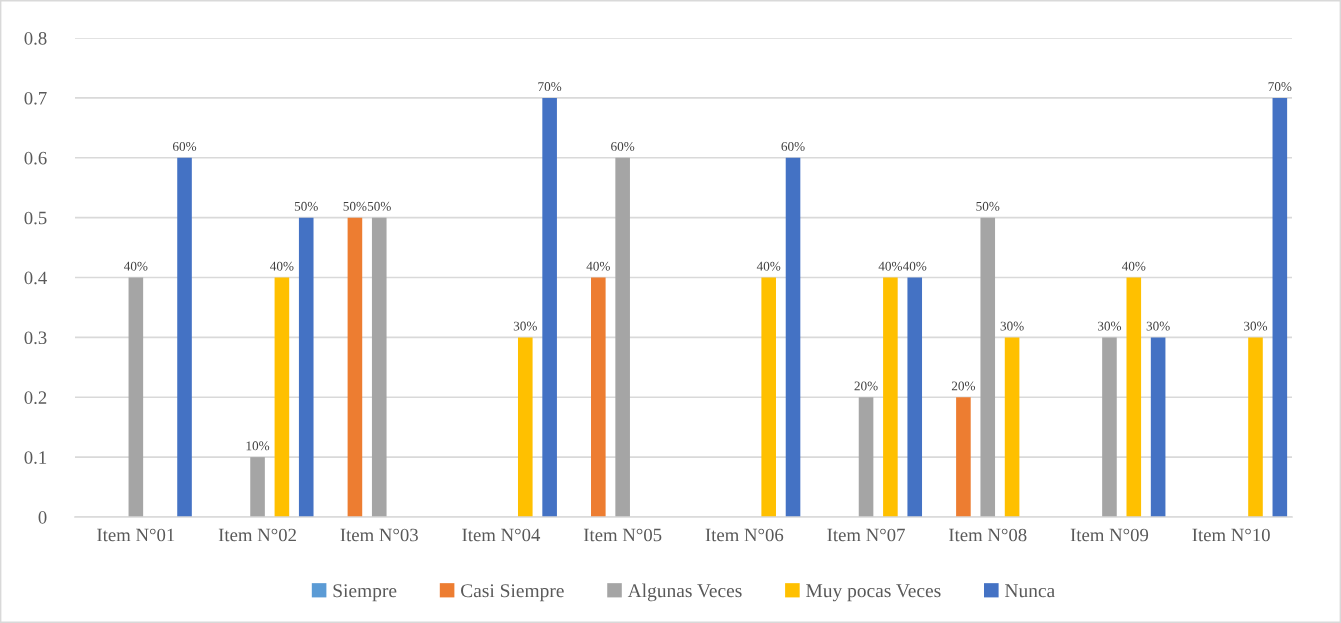  What do you see at coordinates (684, 592) in the screenshot?
I see `legend-label: Algunas Veces` at bounding box center [684, 592].